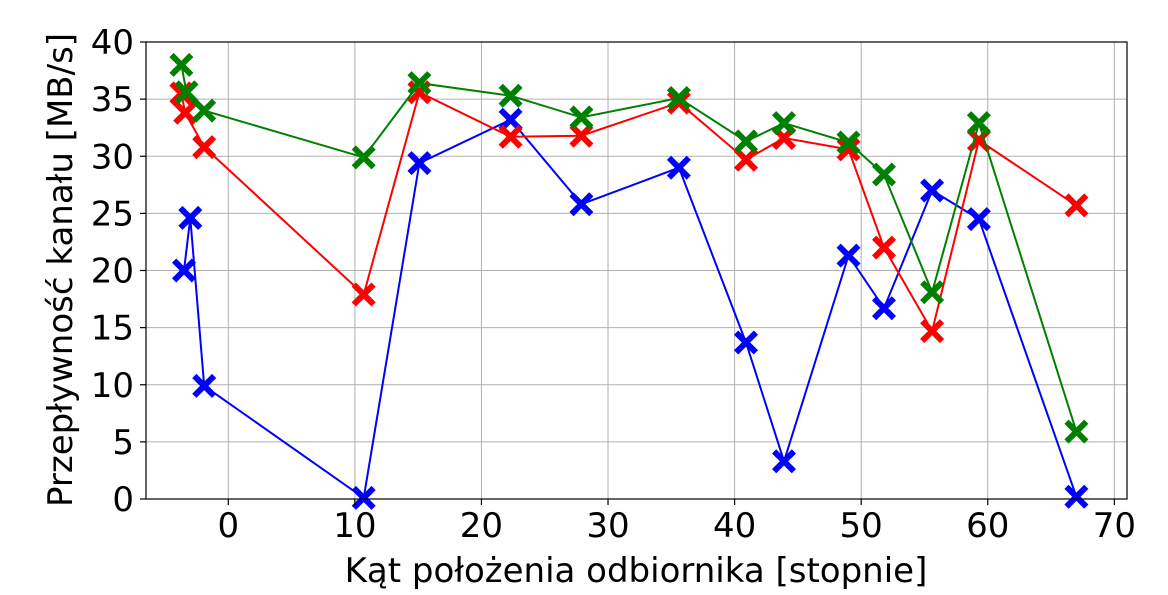  What do you see at coordinates (676, 522) in the screenshot?
I see `x-axis: 0 10 20 30 40 50 60 70` at bounding box center [676, 522].